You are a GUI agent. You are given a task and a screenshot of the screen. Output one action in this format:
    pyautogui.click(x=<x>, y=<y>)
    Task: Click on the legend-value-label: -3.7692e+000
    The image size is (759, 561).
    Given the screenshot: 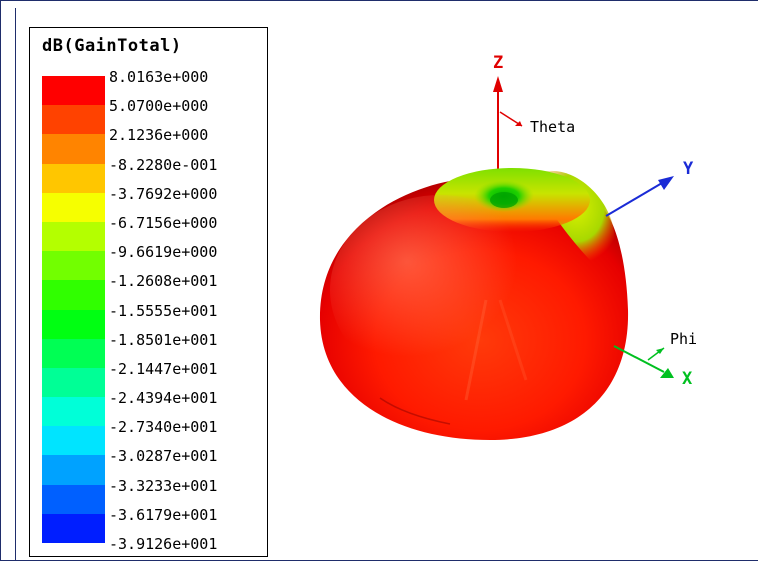 What is the action you would take?
    pyautogui.click(x=163, y=194)
    